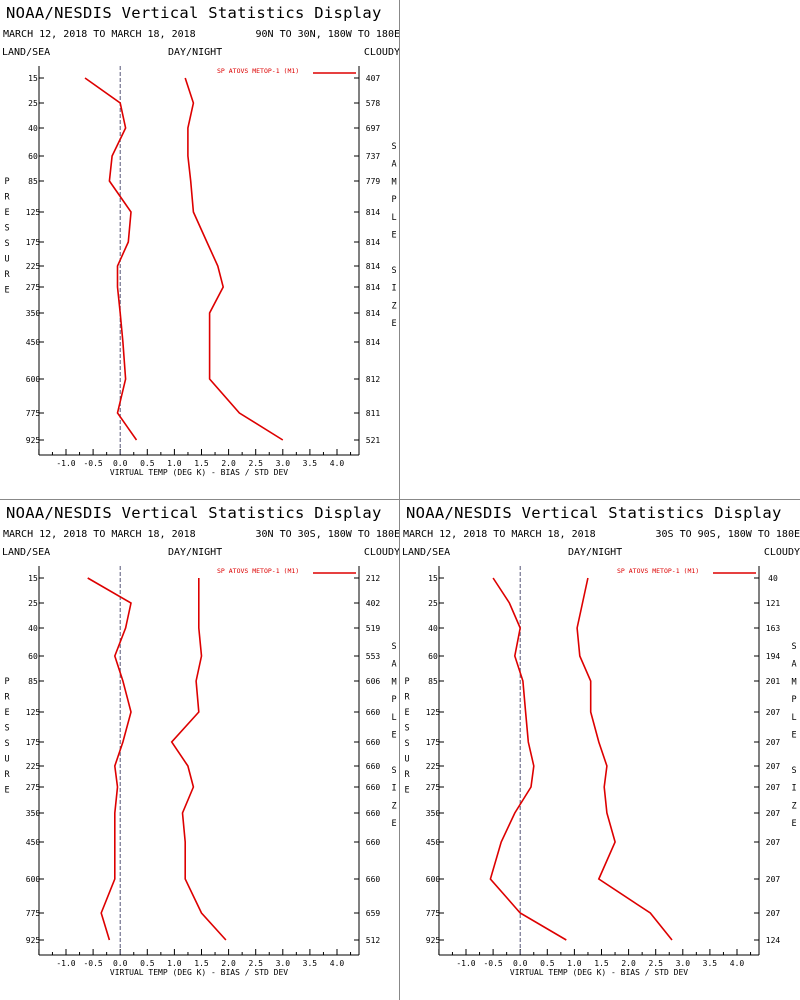 Image resolution: width=800 pixels, height=1000 pixels. What do you see at coordinates (373, 128) in the screenshot?
I see `sample-size-label: 697` at bounding box center [373, 128].